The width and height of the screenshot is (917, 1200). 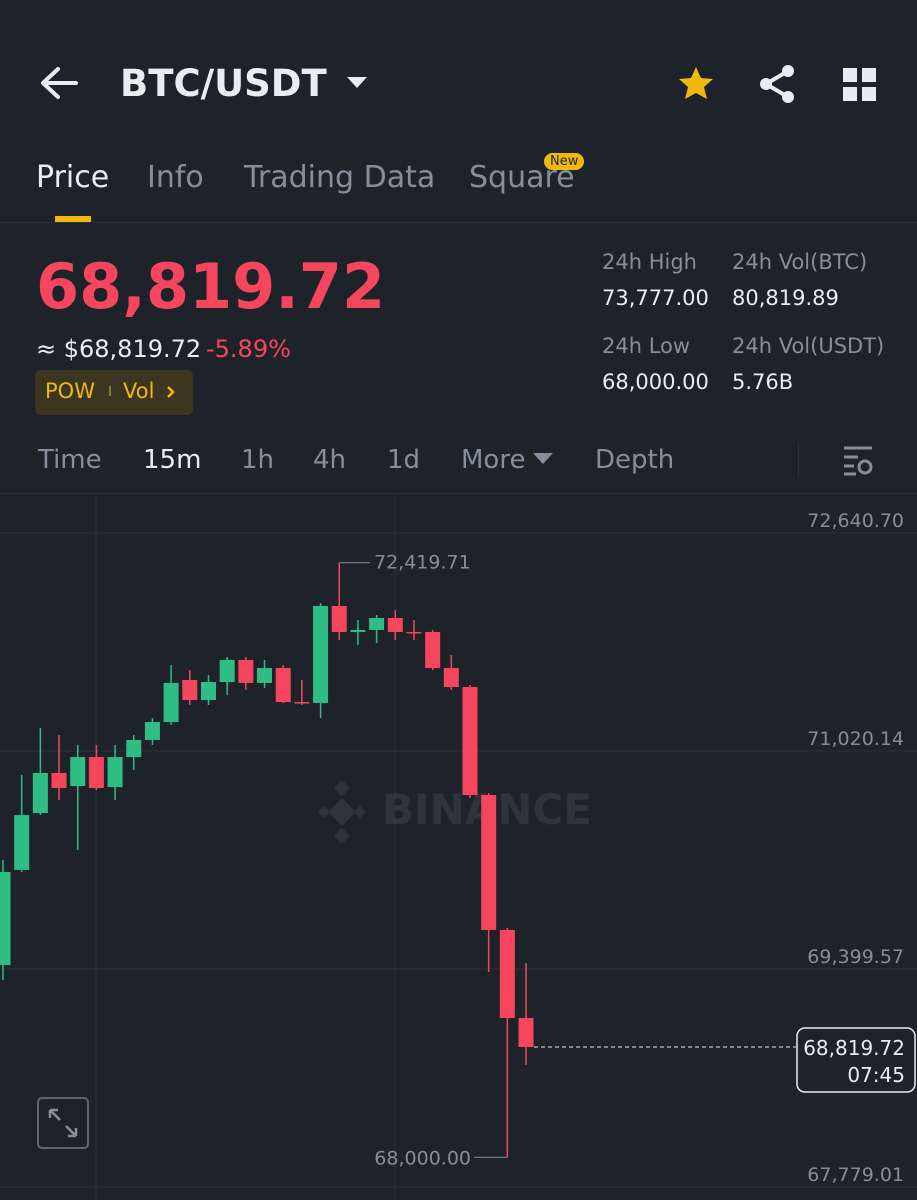 What do you see at coordinates (330, 460) in the screenshot?
I see `interval: 4h` at bounding box center [330, 460].